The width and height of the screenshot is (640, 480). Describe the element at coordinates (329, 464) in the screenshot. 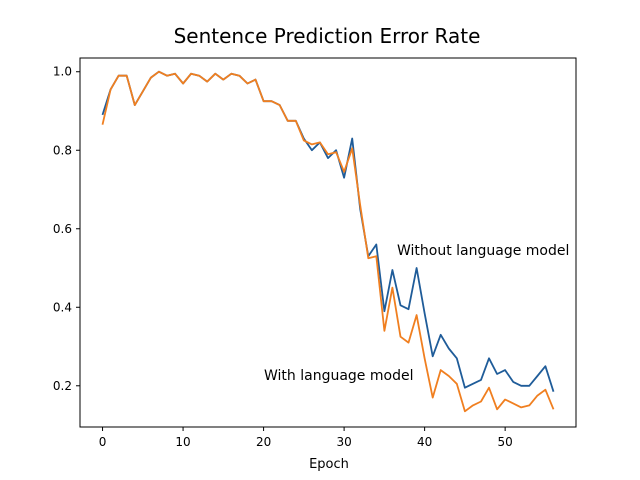

I see `x-axis-label: Epoch` at that location.